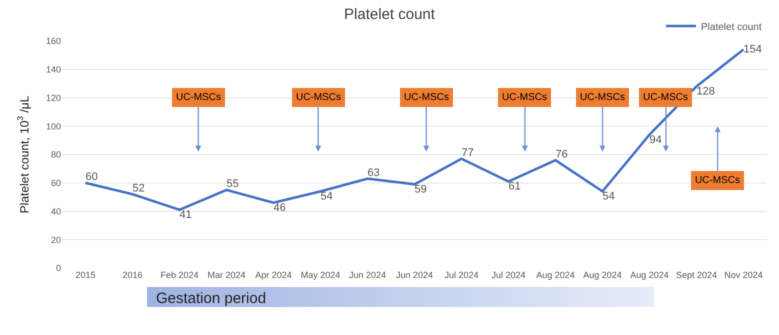  I want to click on text: Gestation period, so click(211, 298).